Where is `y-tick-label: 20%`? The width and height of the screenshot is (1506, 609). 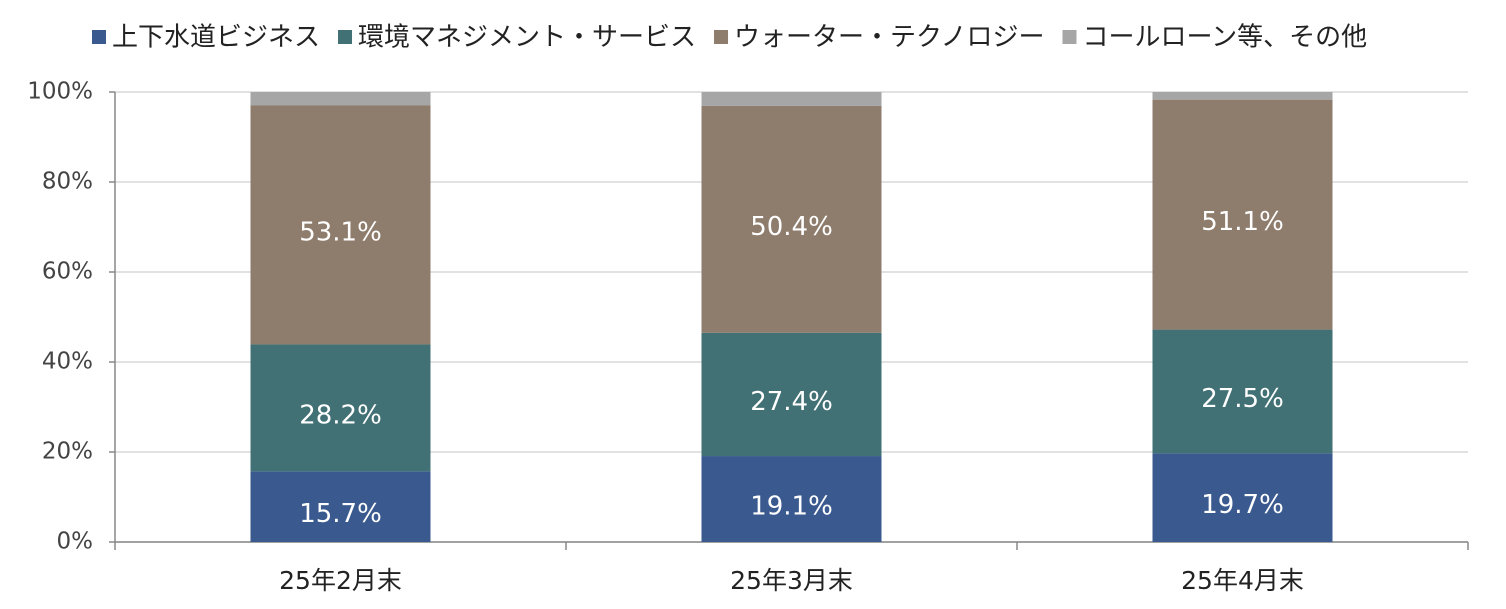 y-tick-label: 20% is located at coordinates (67, 452).